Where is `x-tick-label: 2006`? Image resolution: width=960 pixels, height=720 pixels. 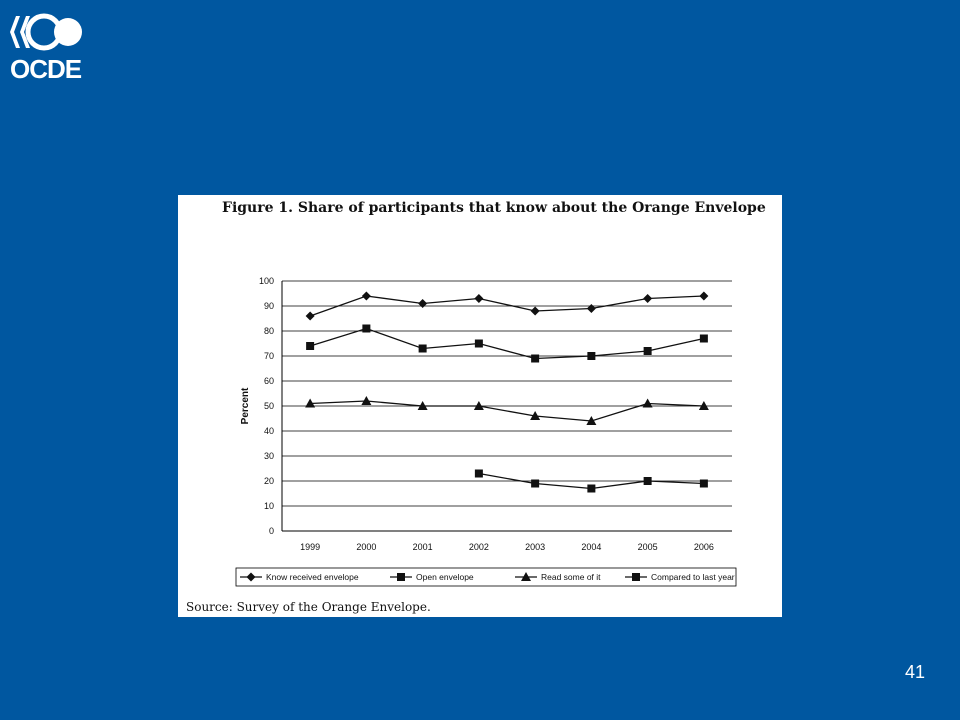
x-tick-label: 2006 is located at coordinates (704, 547).